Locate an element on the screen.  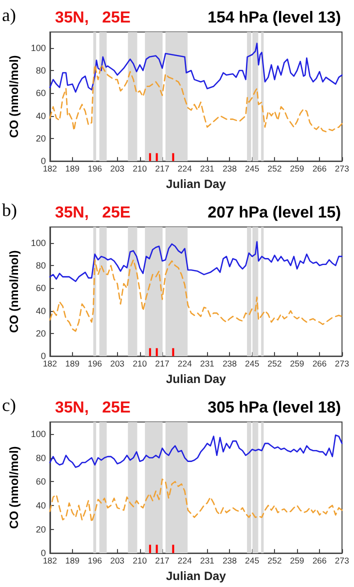
text: c) is located at coordinates (9, 405).